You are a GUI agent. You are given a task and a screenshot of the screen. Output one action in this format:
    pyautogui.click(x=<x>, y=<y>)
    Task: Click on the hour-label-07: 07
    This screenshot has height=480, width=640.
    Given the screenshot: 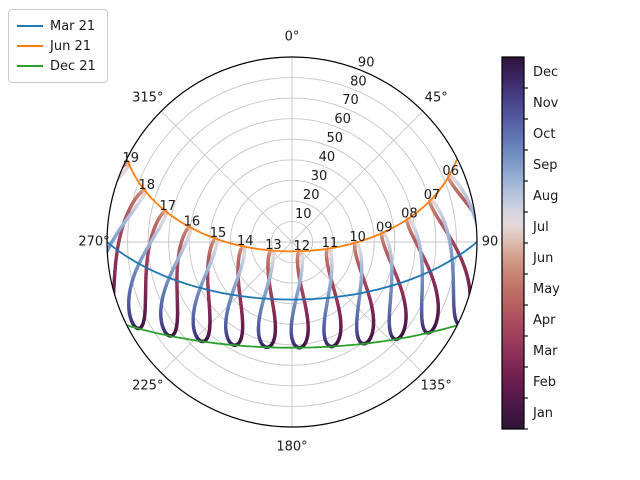 What is the action you would take?
    pyautogui.click(x=432, y=195)
    